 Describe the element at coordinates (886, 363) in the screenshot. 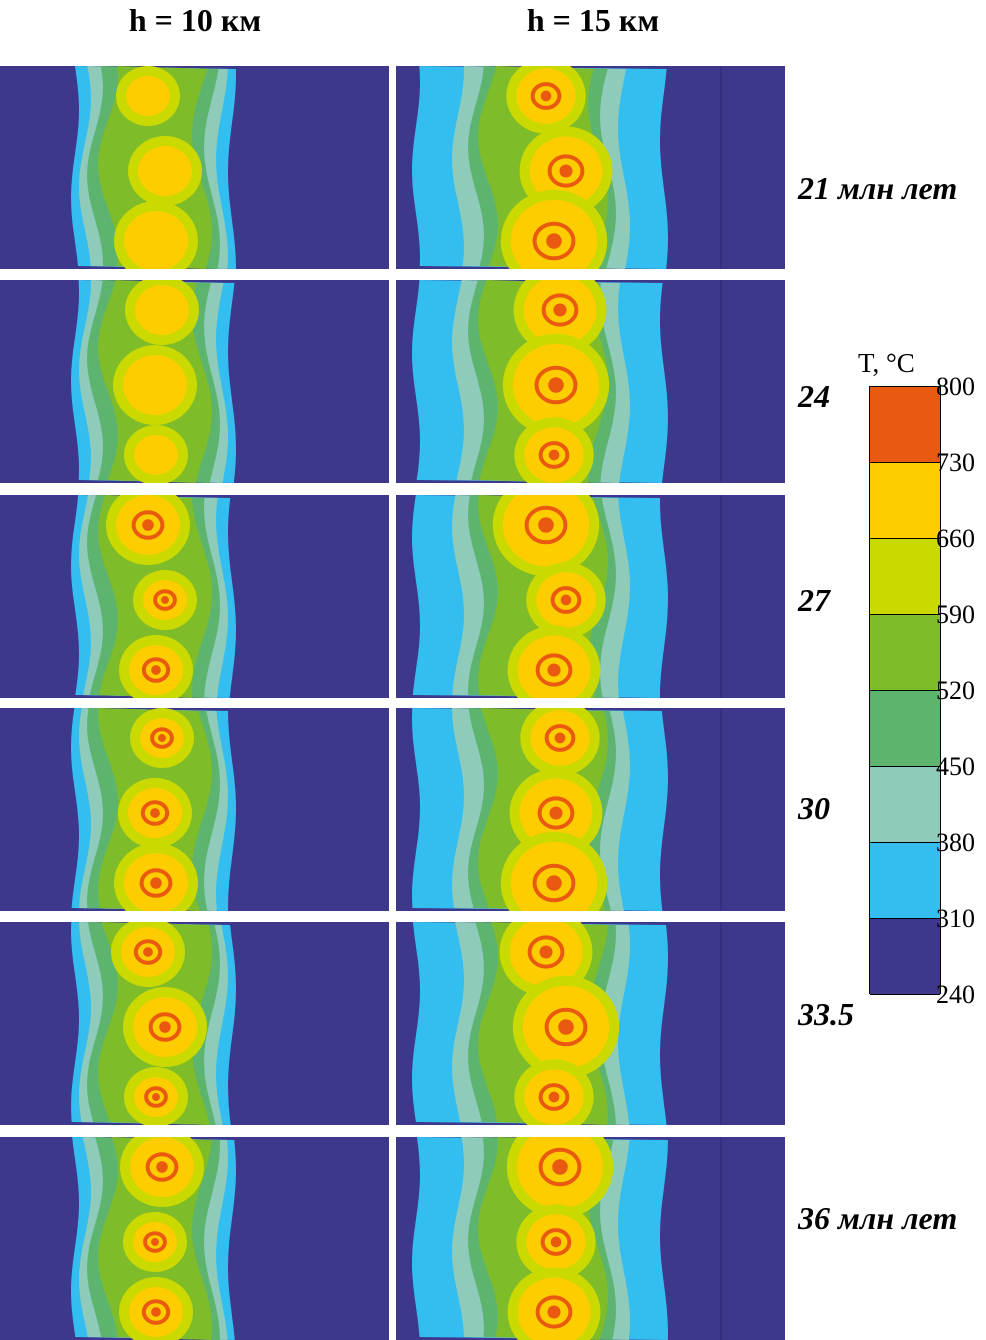

I see `legend-title: T, °C` at that location.